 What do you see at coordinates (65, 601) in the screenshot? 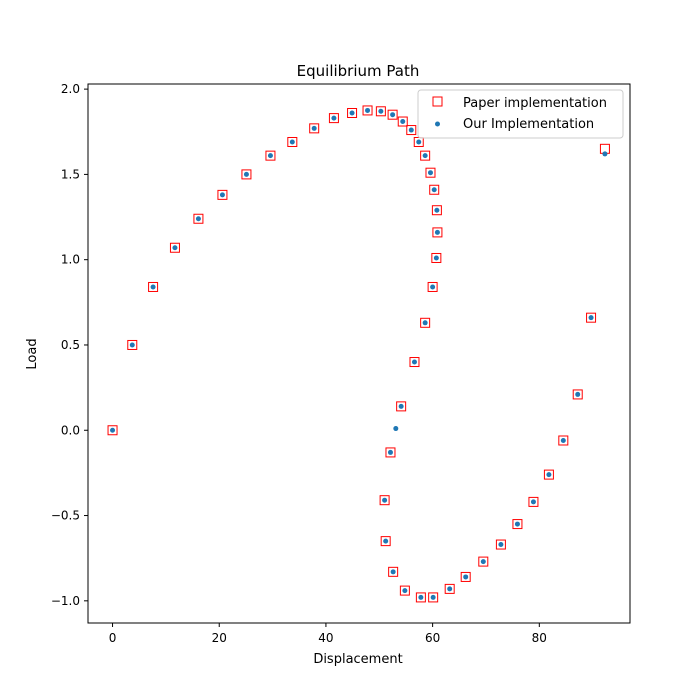
I see `y-tick-label: −1.0` at bounding box center [65, 601].